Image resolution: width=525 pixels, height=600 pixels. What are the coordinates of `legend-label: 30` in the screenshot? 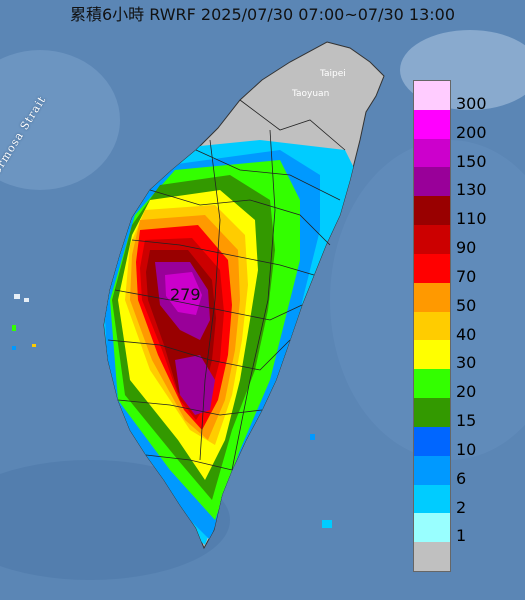 It's located at (466, 363).